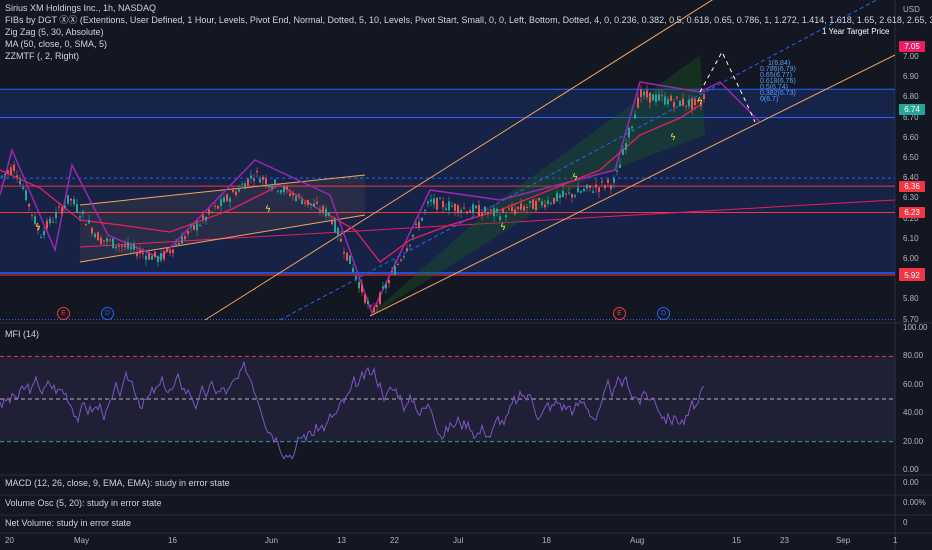 This screenshot has height=550, width=932. I want to click on mfi-tick-label: 100.00, so click(915, 327).